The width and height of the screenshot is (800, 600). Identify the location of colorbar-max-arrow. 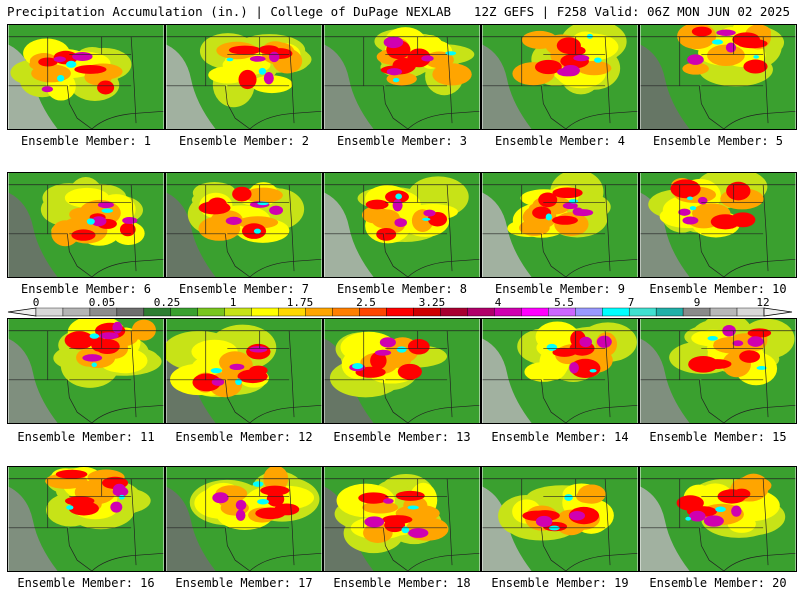
(778, 312).